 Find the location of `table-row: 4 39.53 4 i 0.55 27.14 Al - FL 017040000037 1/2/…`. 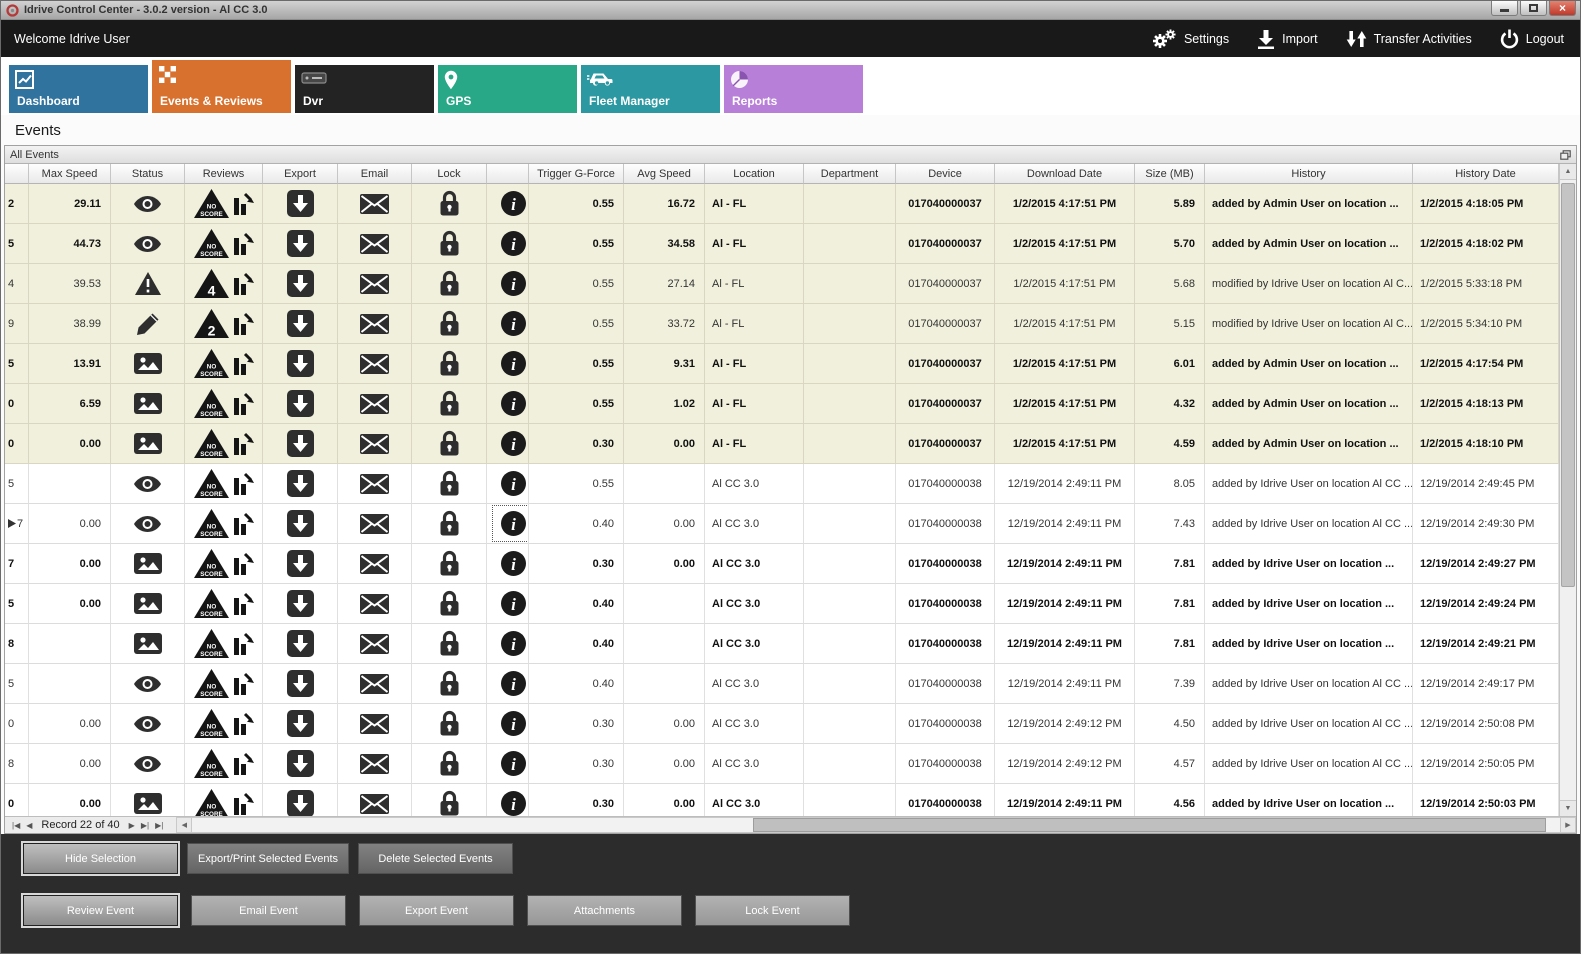

table-row: 4 39.53 4 i 0.55 27.14 Al - FL 017040000037 1/2/… is located at coordinates (782, 284).